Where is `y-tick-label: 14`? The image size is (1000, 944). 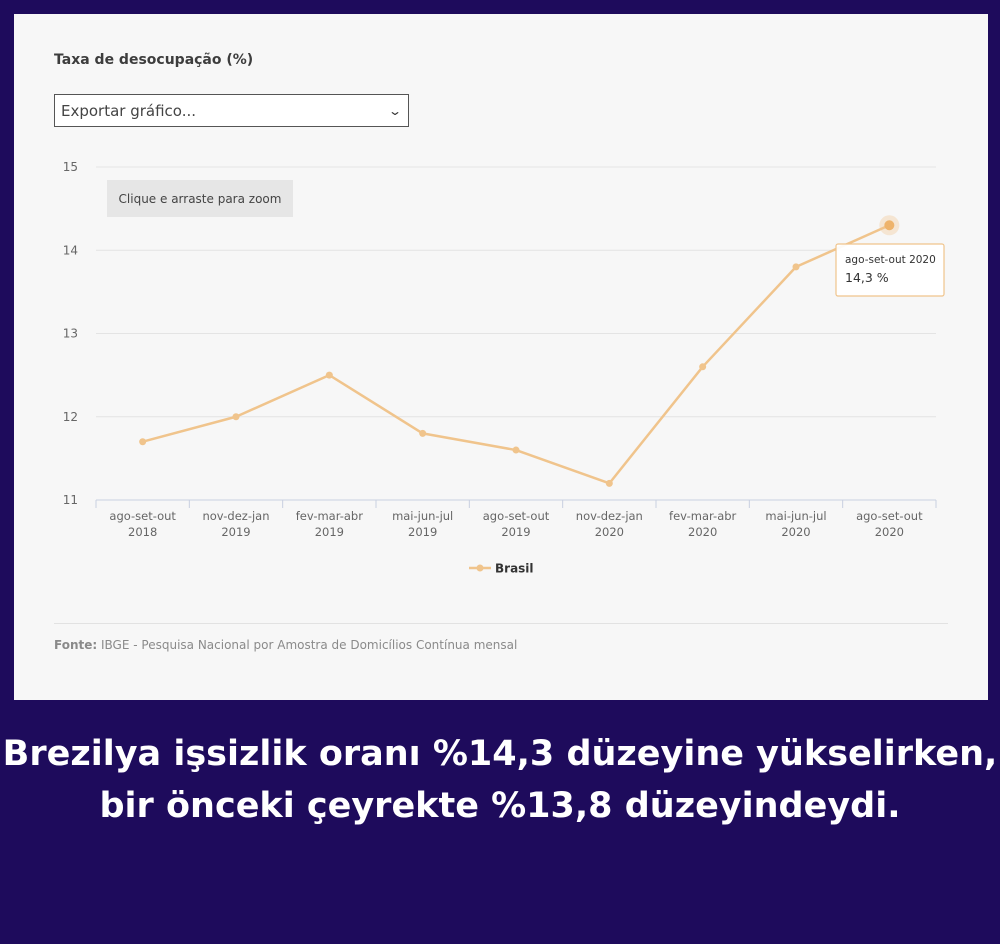 y-tick-label: 14 is located at coordinates (70, 250).